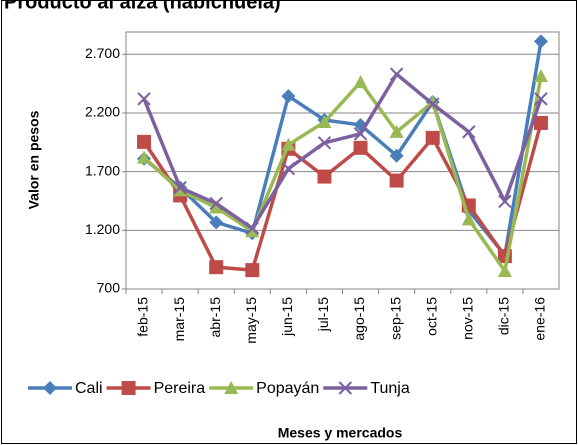 The height and width of the screenshot is (445, 578). I want to click on y-tick-label: 1.200, so click(102, 229).